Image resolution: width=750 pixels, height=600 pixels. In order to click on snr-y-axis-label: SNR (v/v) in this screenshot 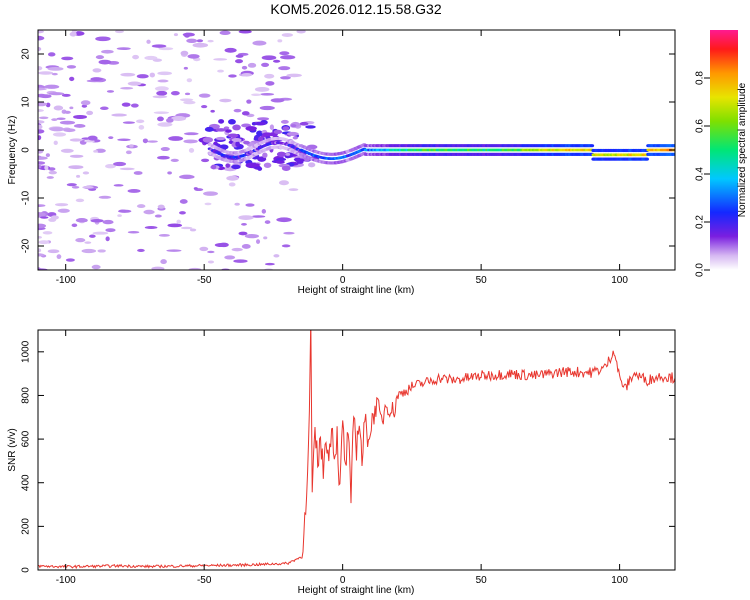, I will do `click(12, 449)`.